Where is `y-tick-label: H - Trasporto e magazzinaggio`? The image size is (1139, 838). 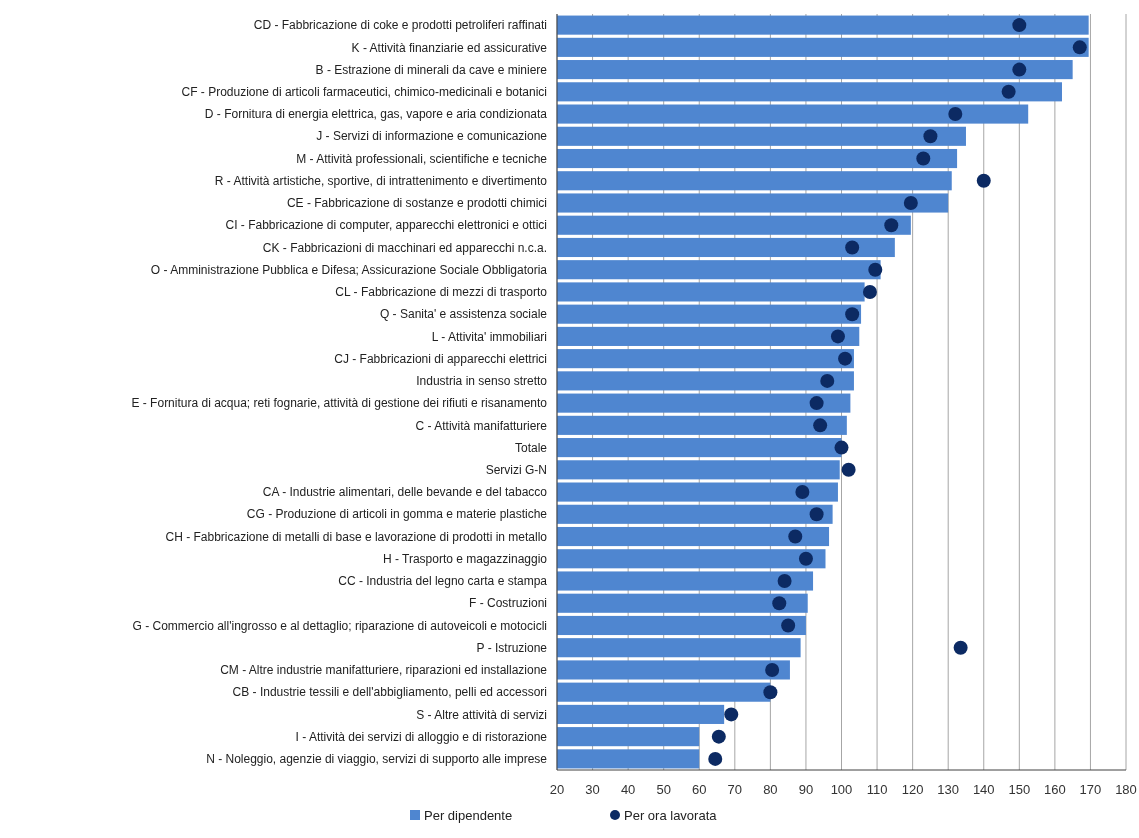
y-tick-label: H - Trasporto e magazzinaggio is located at coordinates (465, 558).